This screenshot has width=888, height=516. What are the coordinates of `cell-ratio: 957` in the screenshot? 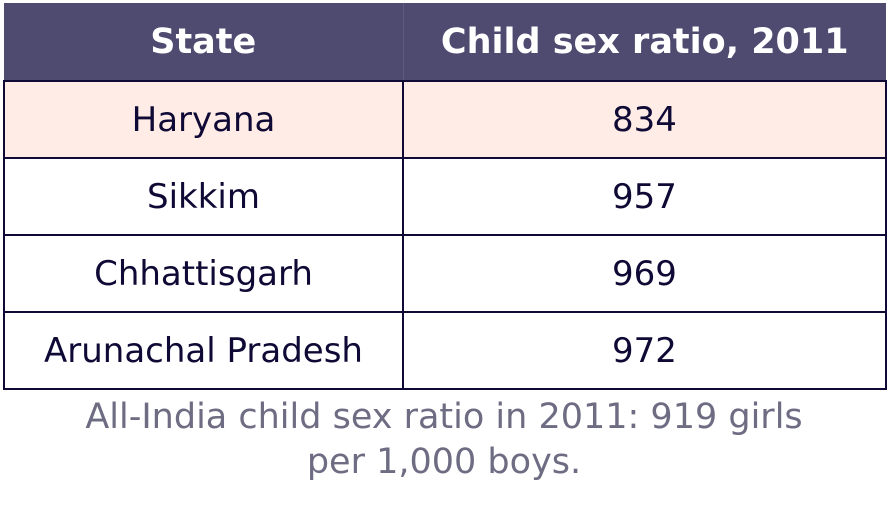 It's located at (644, 196).